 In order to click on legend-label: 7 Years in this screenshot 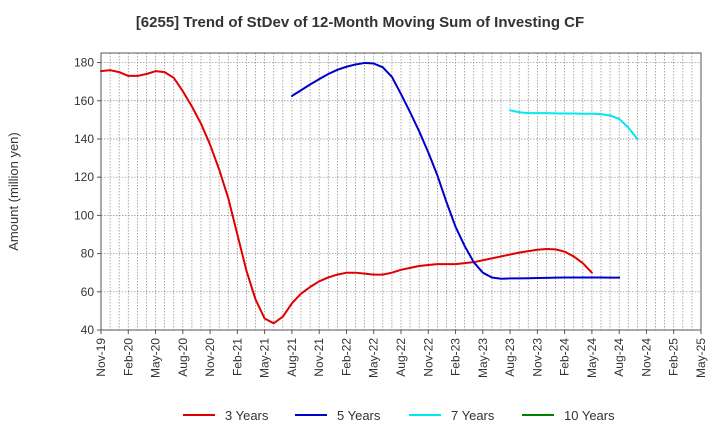, I will do `click(473, 415)`.